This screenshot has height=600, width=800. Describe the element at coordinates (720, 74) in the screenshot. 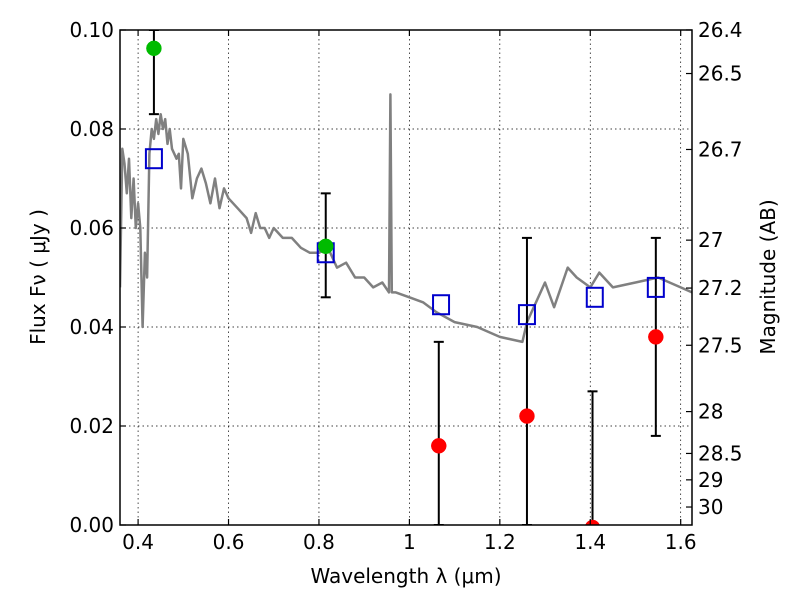

I see `y2-tick-label: 26.5` at that location.